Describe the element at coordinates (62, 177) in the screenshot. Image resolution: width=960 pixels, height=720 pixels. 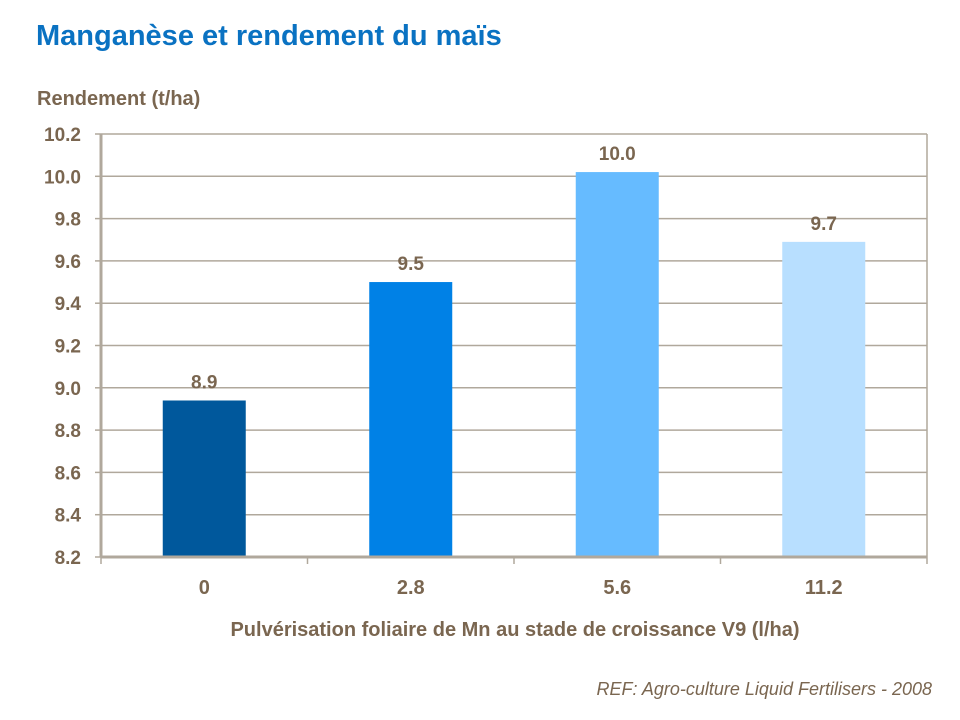
I see `y-tick-label: 10.0` at that location.